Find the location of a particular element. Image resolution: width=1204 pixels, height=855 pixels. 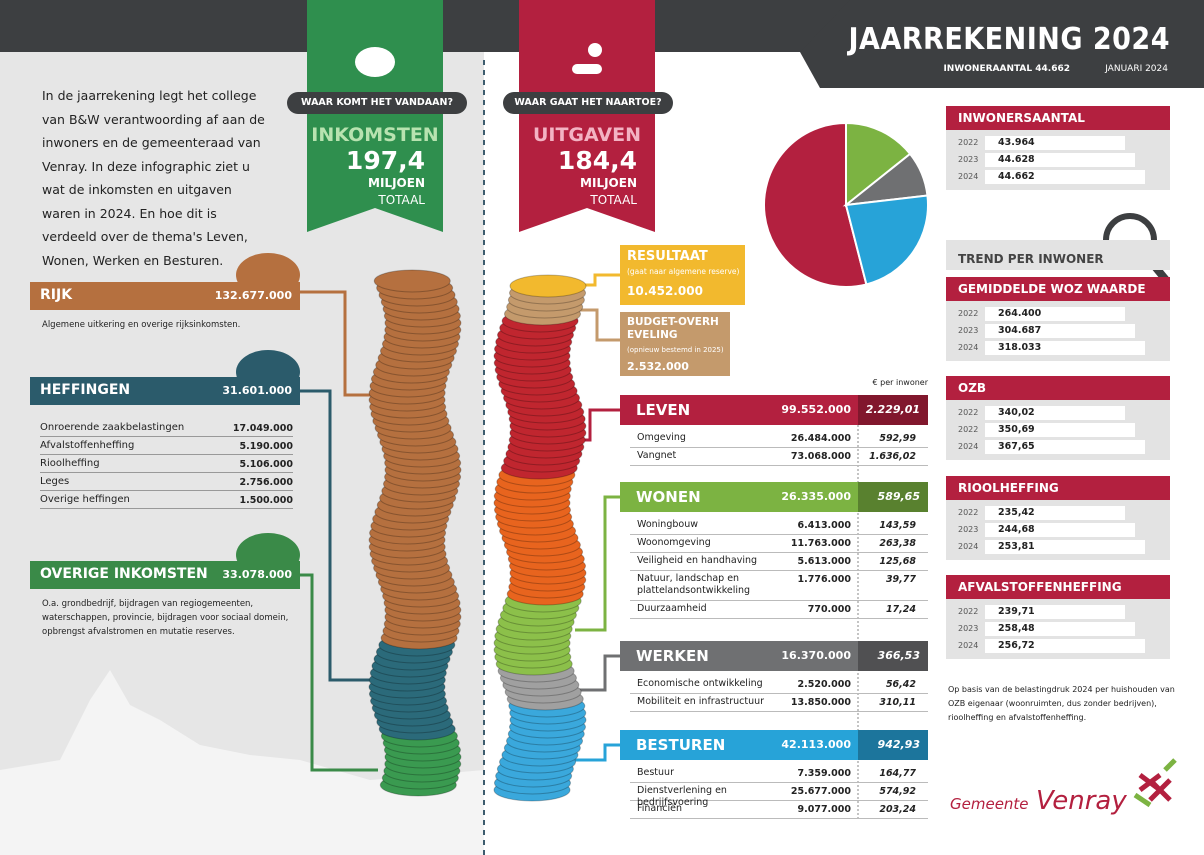

carryover-title: BUDGET-OVERHEVELING is located at coordinates (673, 328).